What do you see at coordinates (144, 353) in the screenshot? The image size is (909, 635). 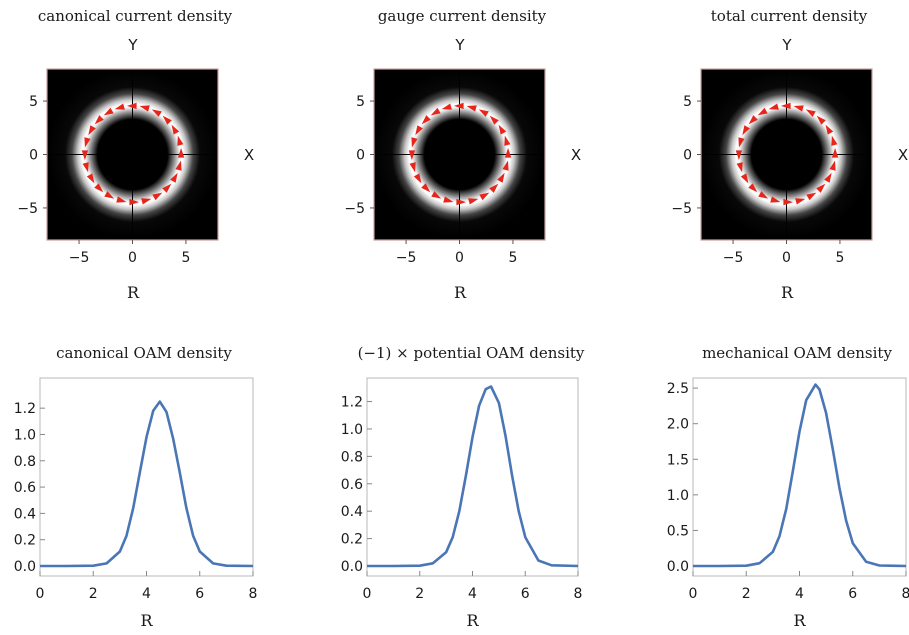 I see `plot-title: canonical OAM density` at bounding box center [144, 353].